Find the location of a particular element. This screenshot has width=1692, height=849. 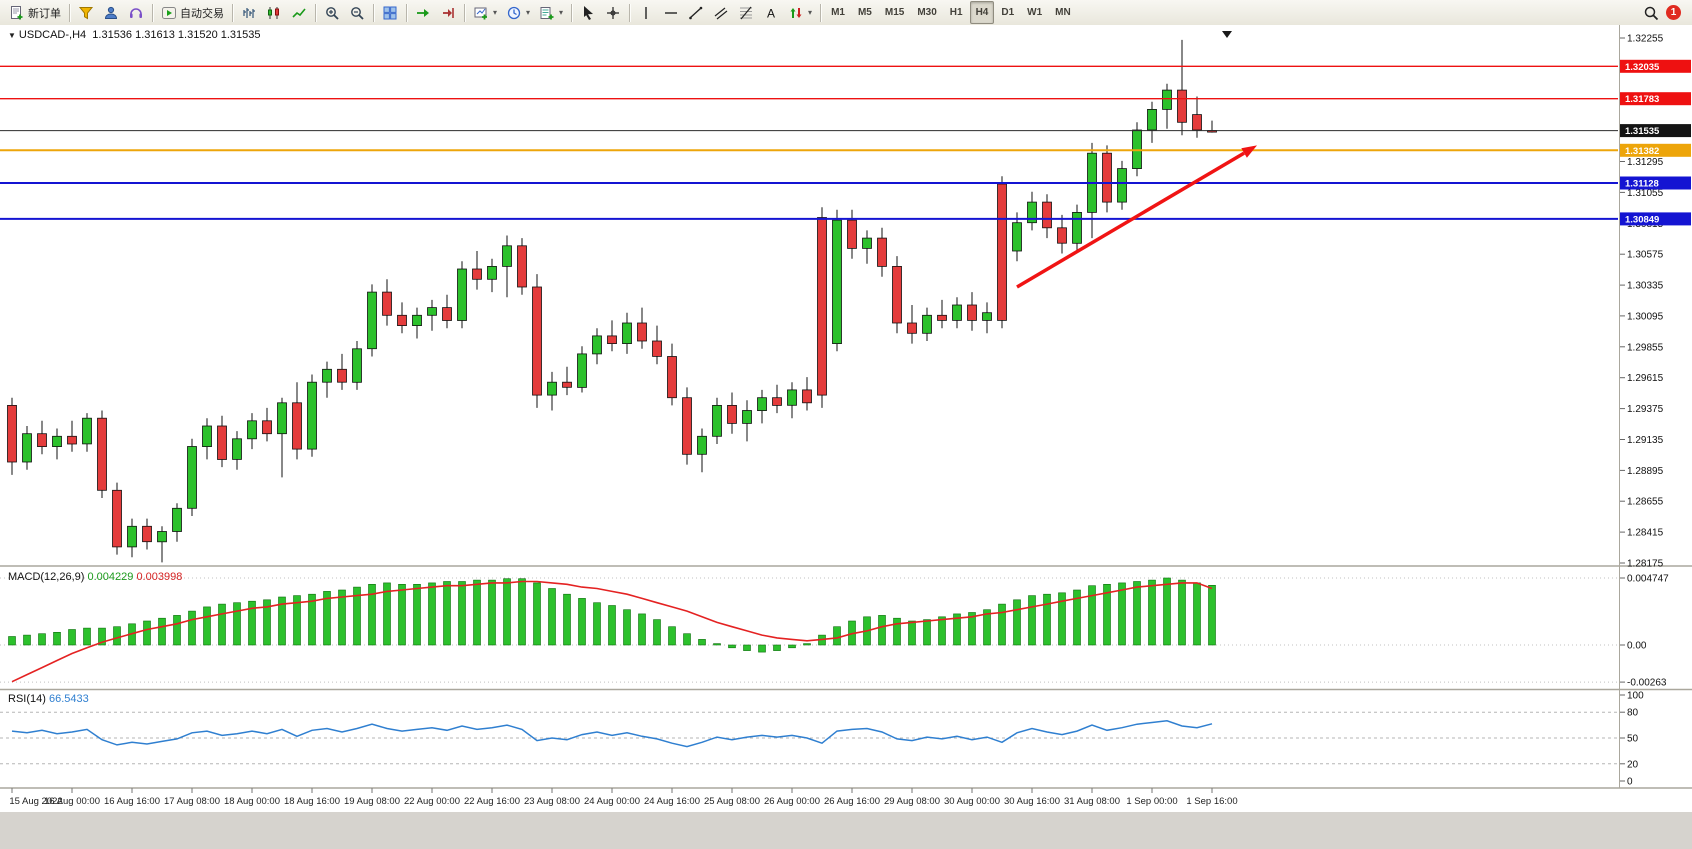

profiles-button: ▾ is located at coordinates (518, 12).